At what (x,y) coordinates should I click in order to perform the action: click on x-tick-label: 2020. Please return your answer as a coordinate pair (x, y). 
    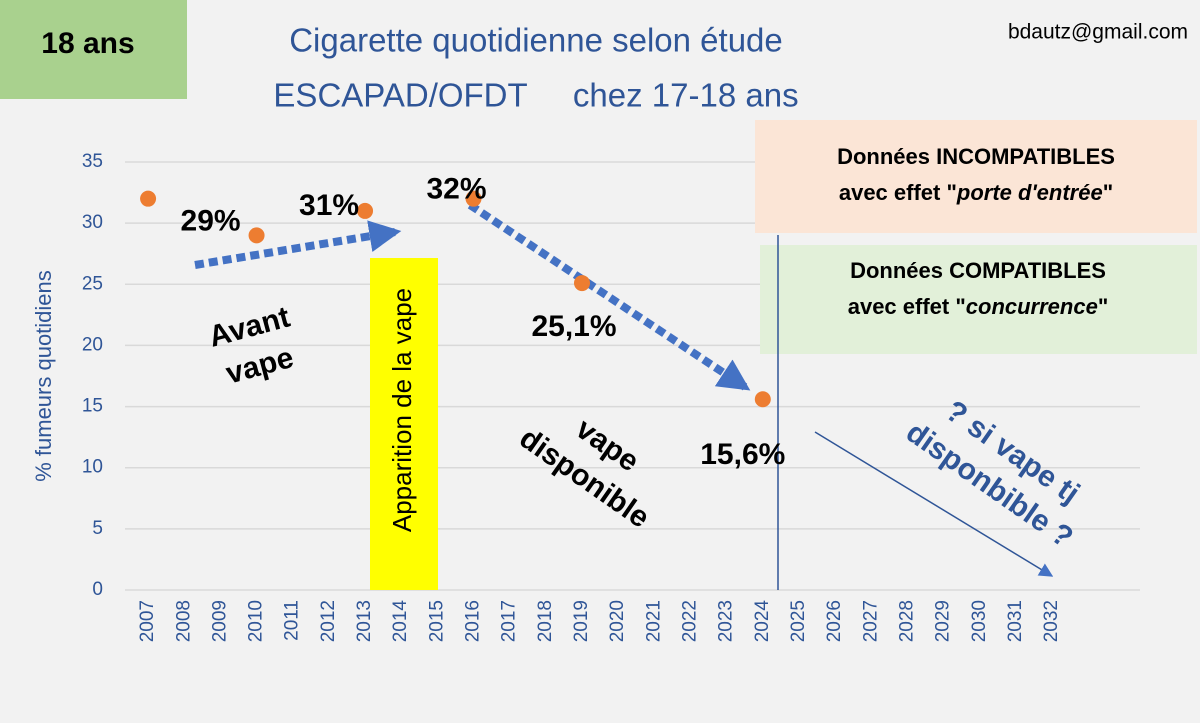
    Looking at the image, I should click on (617, 621).